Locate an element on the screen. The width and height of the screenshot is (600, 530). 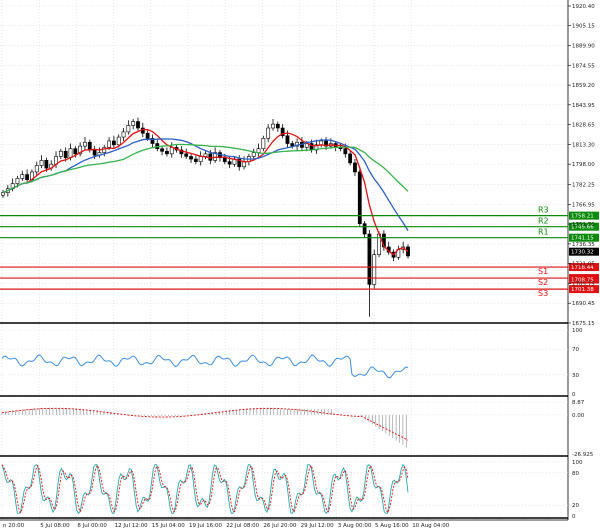
level-name-s3: S3 is located at coordinates (543, 293).